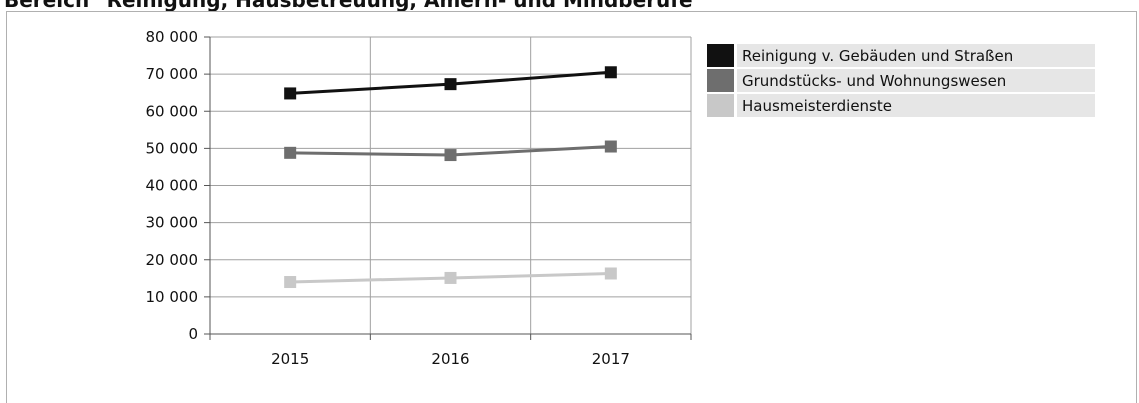  I want to click on y-tick-label: 10 000, so click(172, 297).